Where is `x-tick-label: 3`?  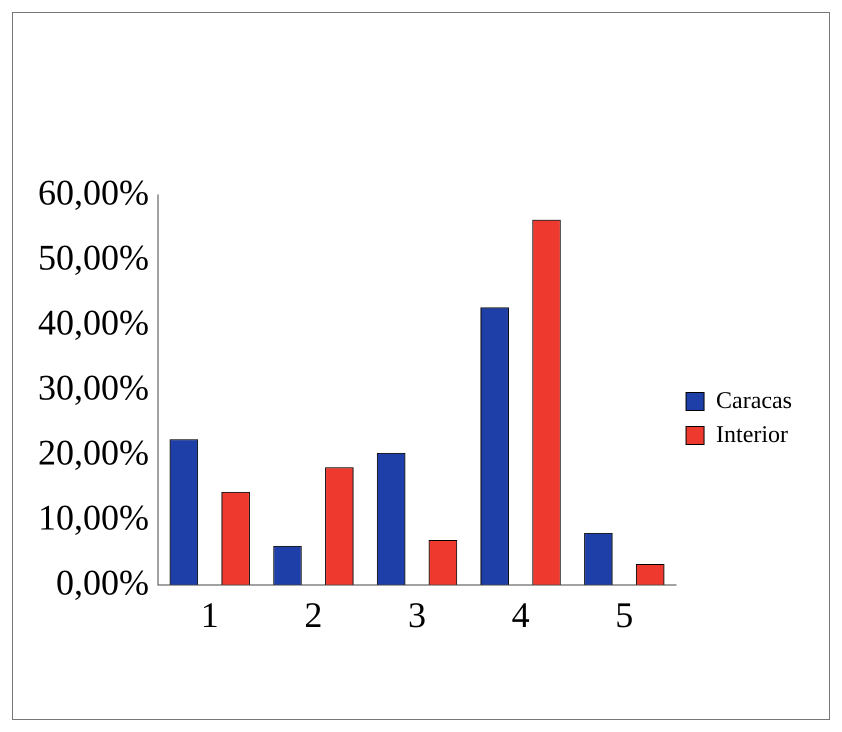 x-tick-label: 3 is located at coordinates (417, 614).